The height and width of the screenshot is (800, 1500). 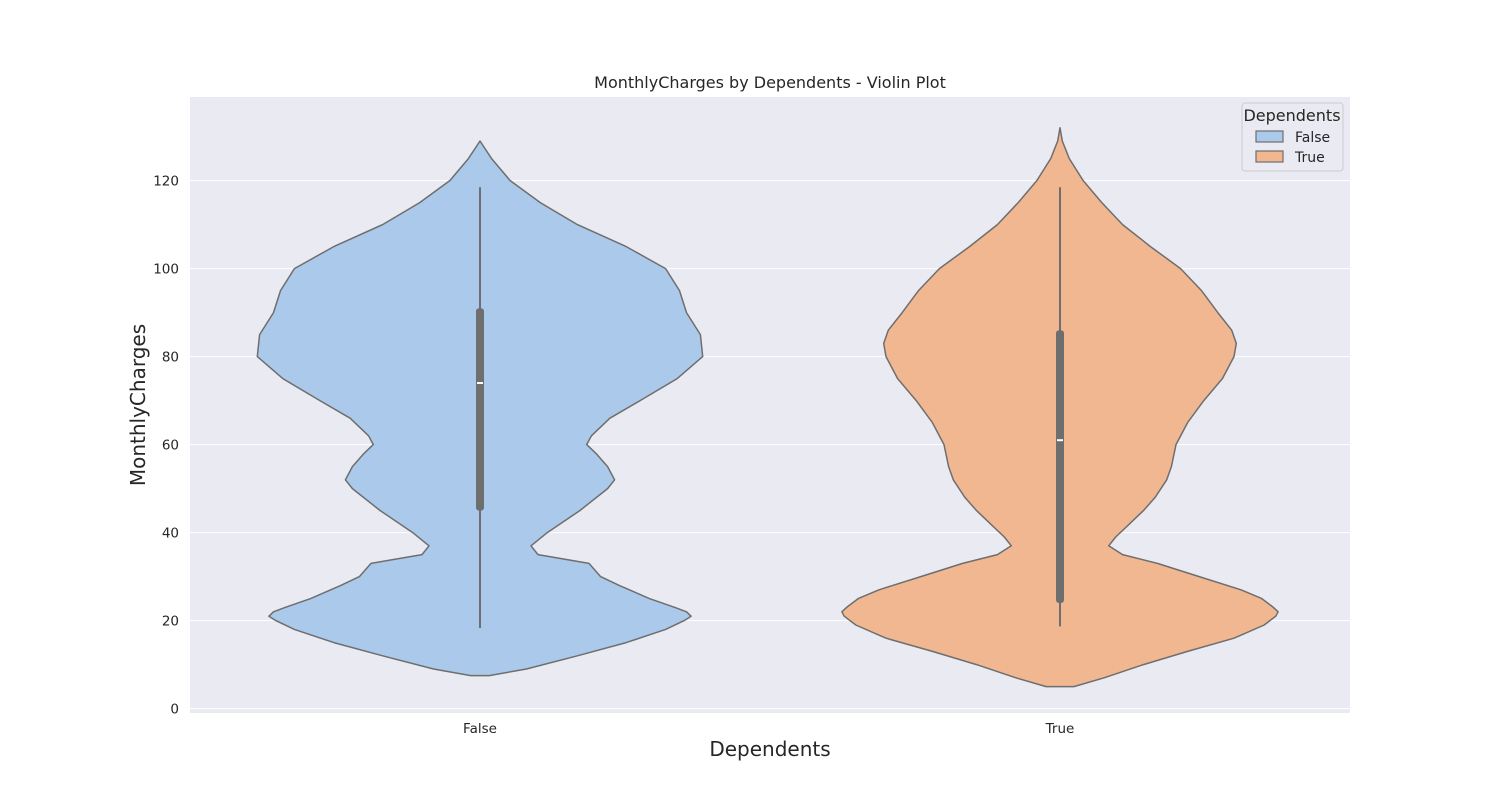 What do you see at coordinates (1291, 115) in the screenshot?
I see `legend-title: Dependents` at bounding box center [1291, 115].